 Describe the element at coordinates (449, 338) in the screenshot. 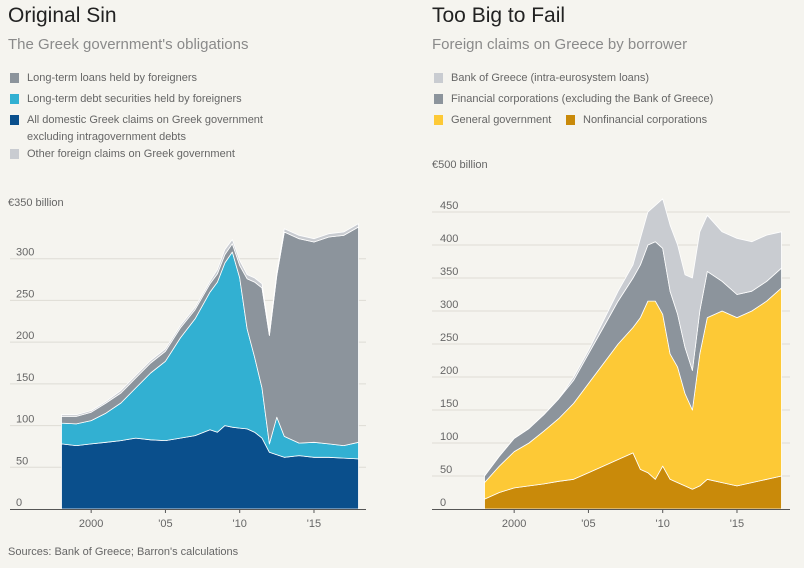

I see `right-y-tick-label: 250` at that location.